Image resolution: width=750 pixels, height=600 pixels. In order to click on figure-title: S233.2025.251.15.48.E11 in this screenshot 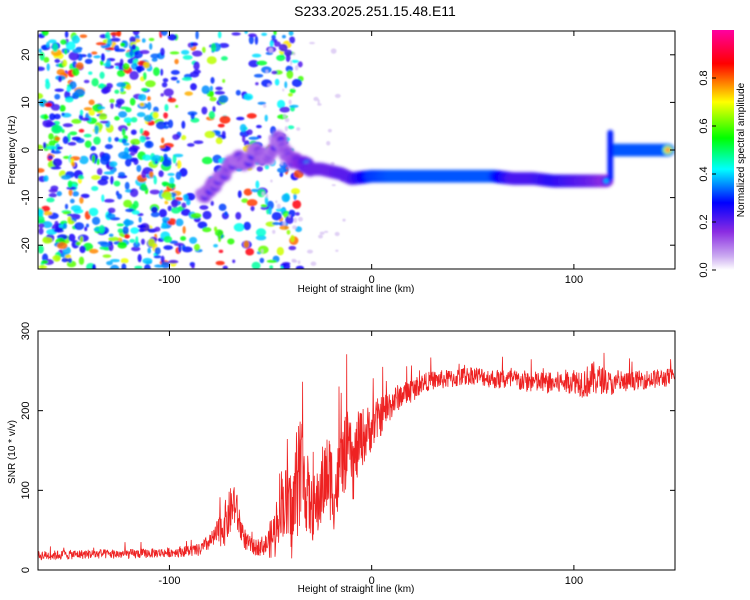, I will do `click(375, 11)`.